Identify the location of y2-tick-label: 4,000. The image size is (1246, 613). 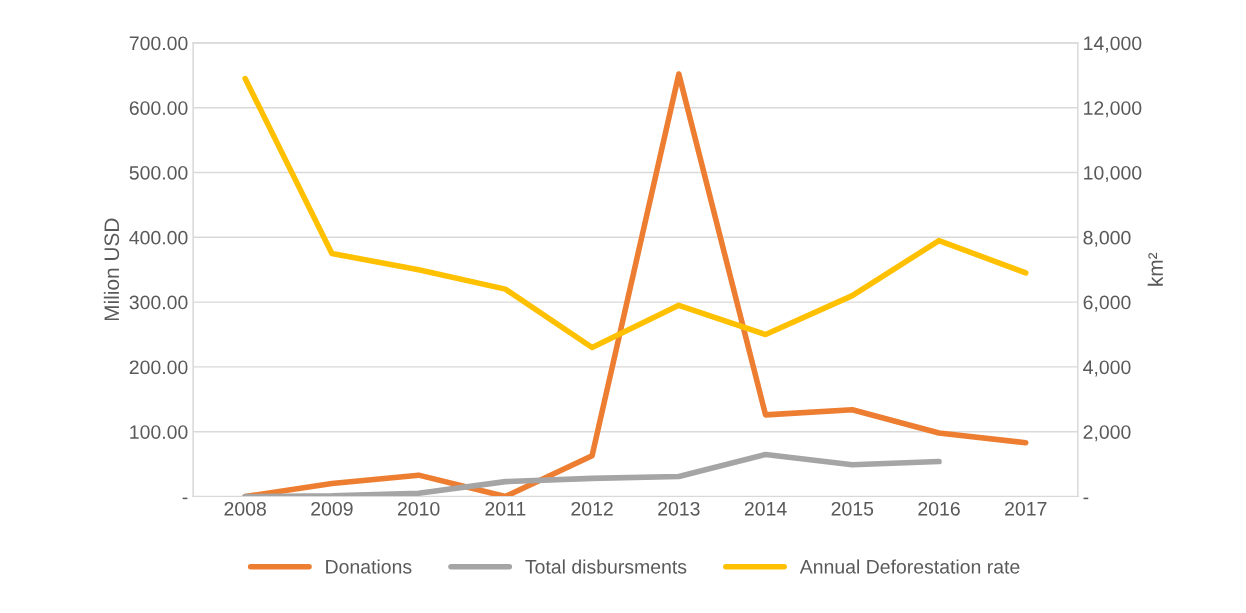
(1107, 368).